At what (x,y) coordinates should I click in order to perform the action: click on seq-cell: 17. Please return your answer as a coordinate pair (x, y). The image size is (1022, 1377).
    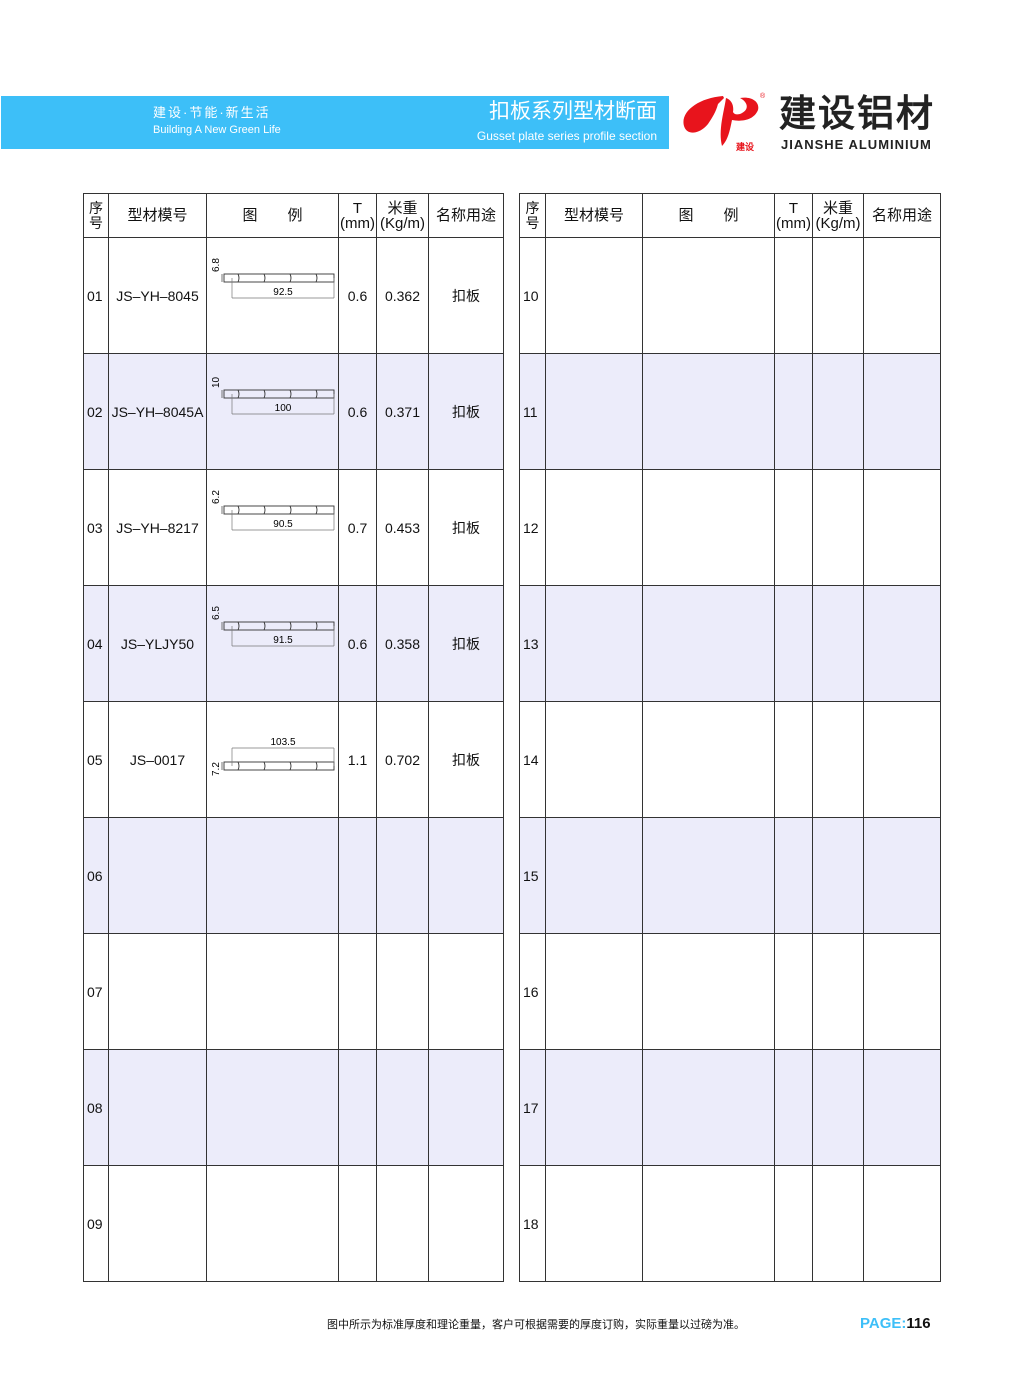
    Looking at the image, I should click on (532, 1107).